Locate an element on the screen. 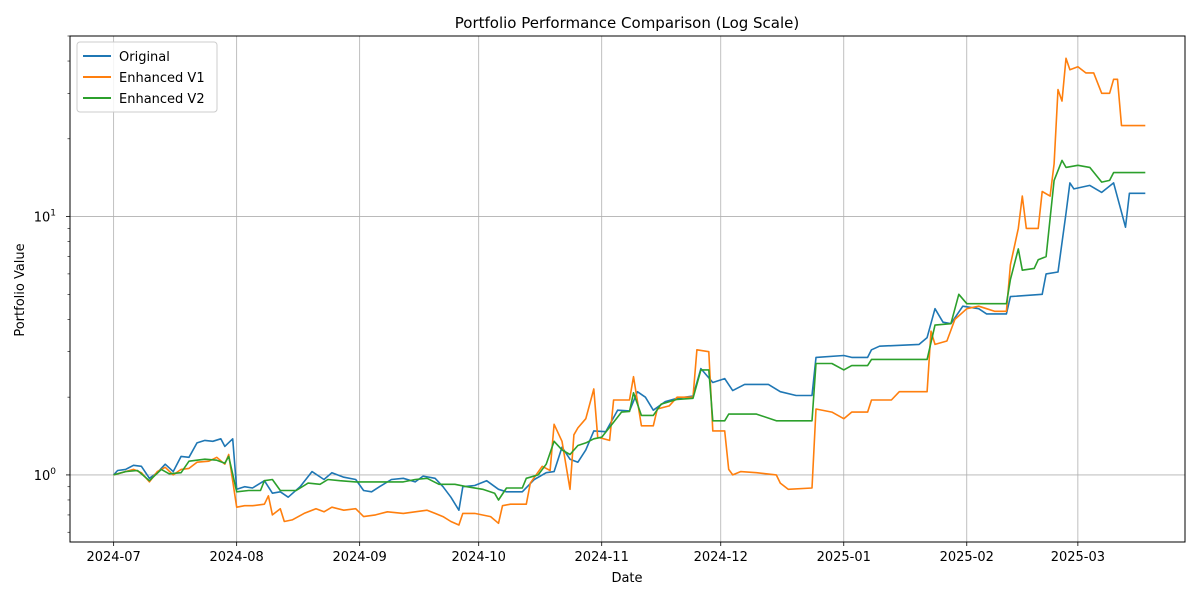 This screenshot has height=600, width=1200. legend-box is located at coordinates (147, 77).